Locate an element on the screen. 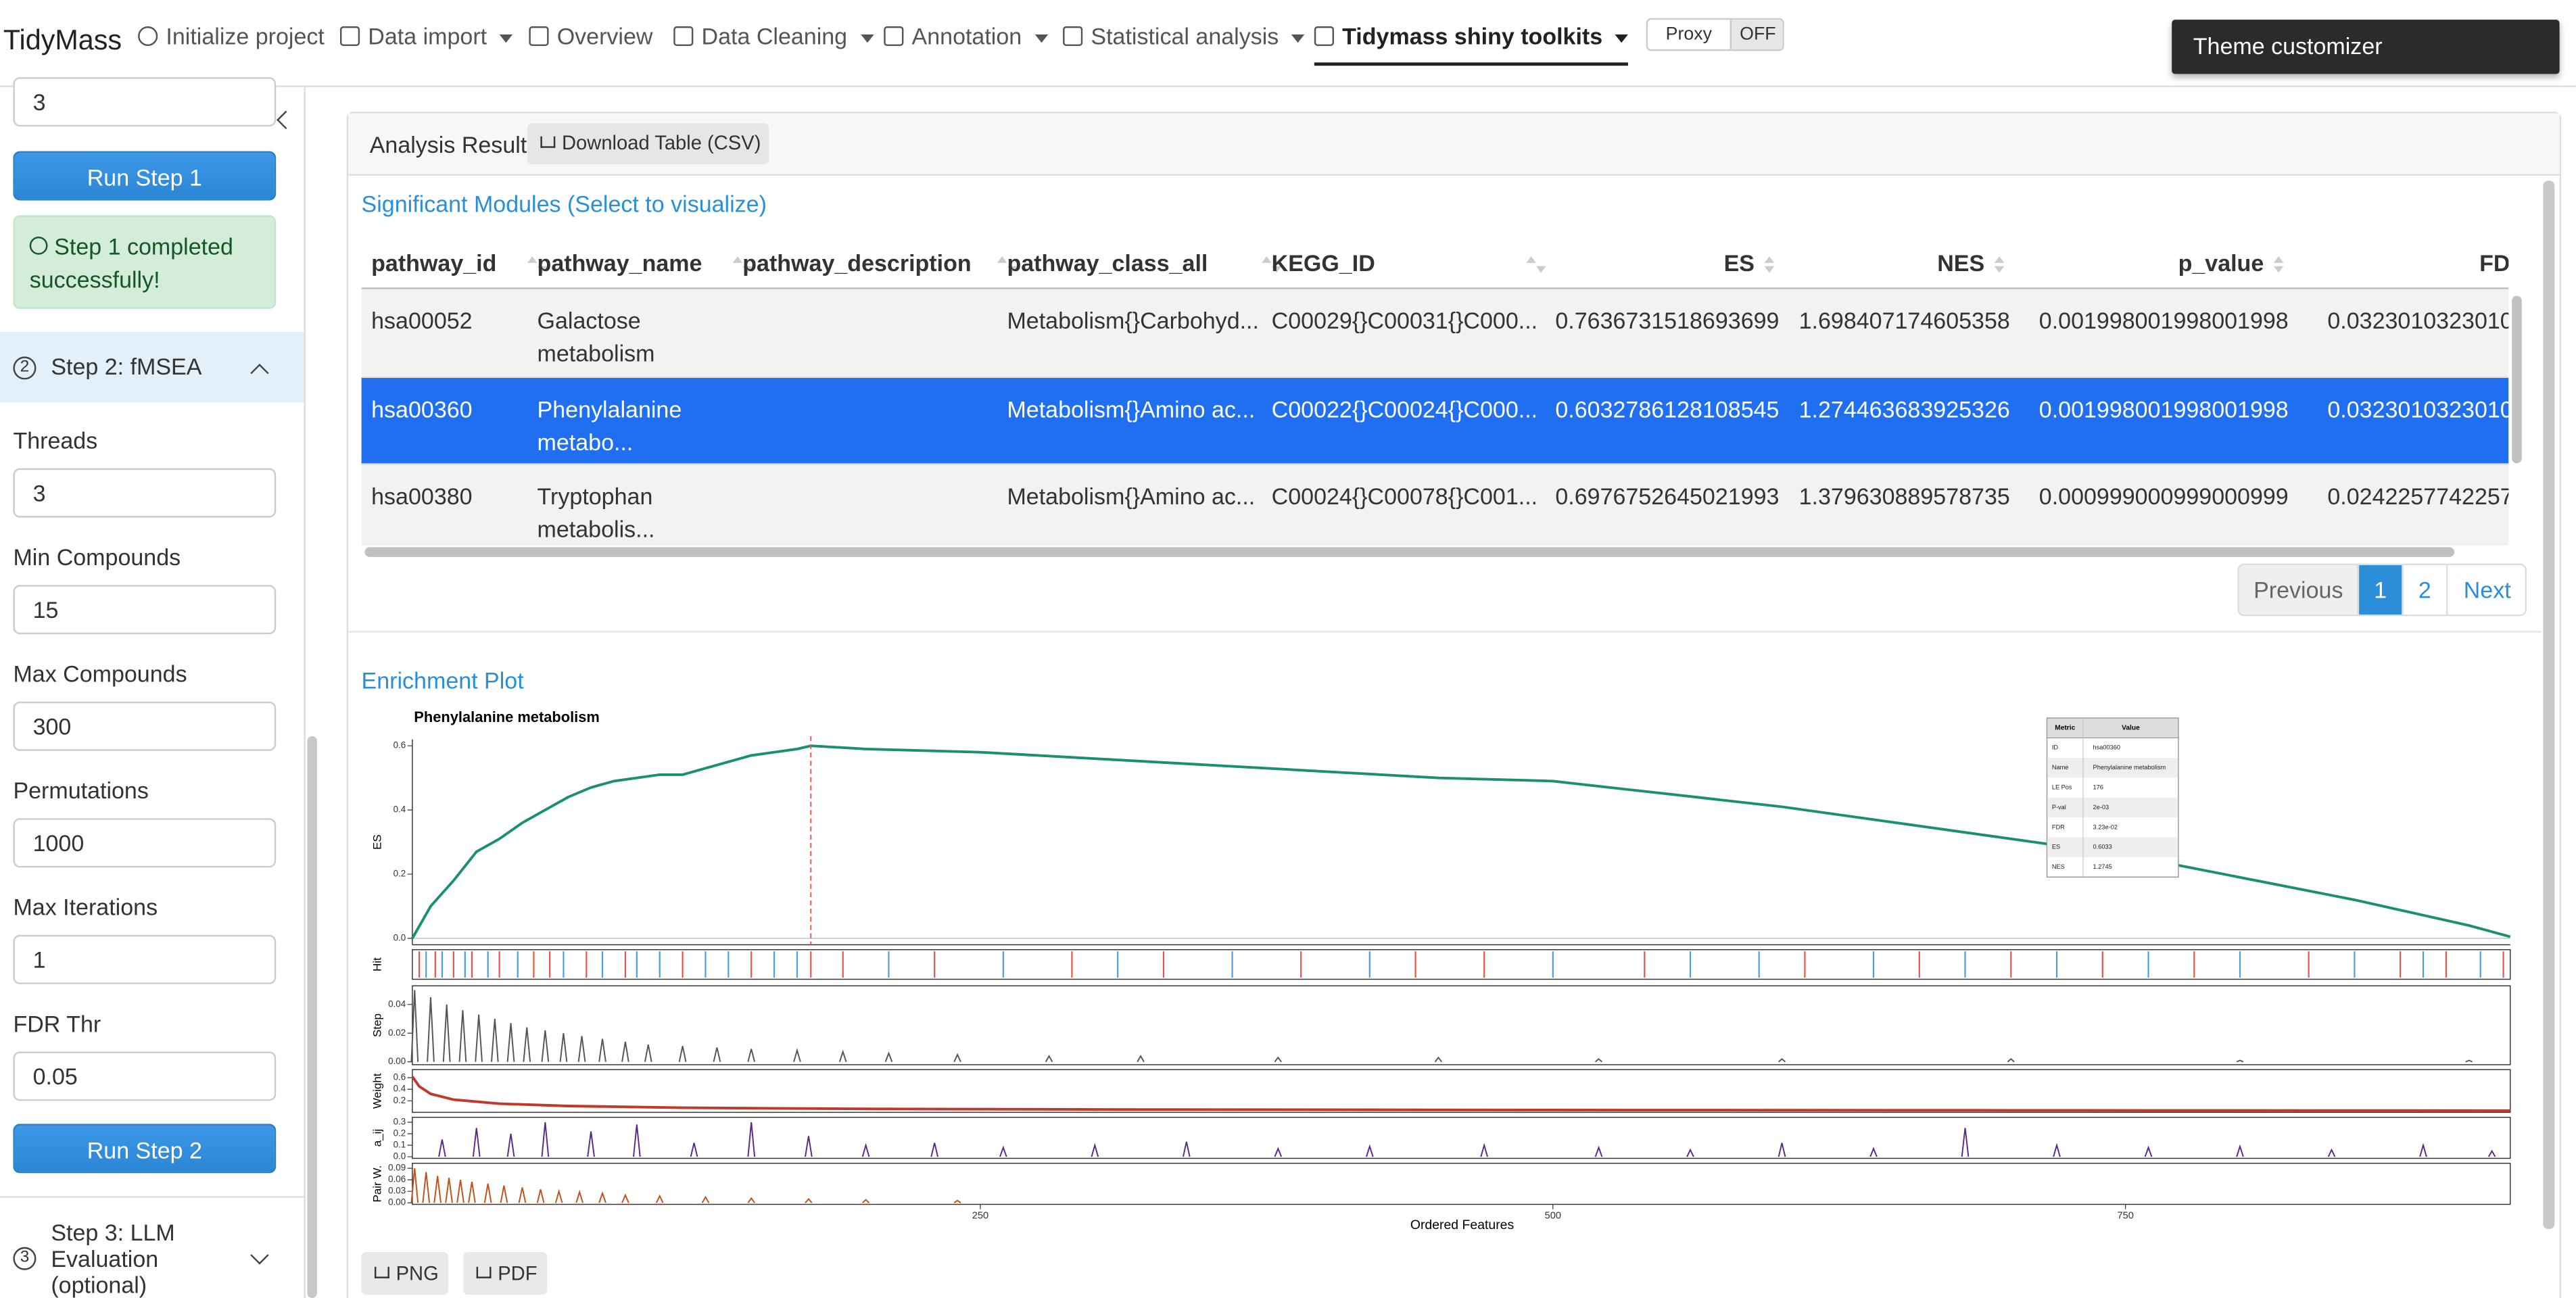  step-title: Step 3: LLM Evaluation (optional) is located at coordinates (137, 1258).